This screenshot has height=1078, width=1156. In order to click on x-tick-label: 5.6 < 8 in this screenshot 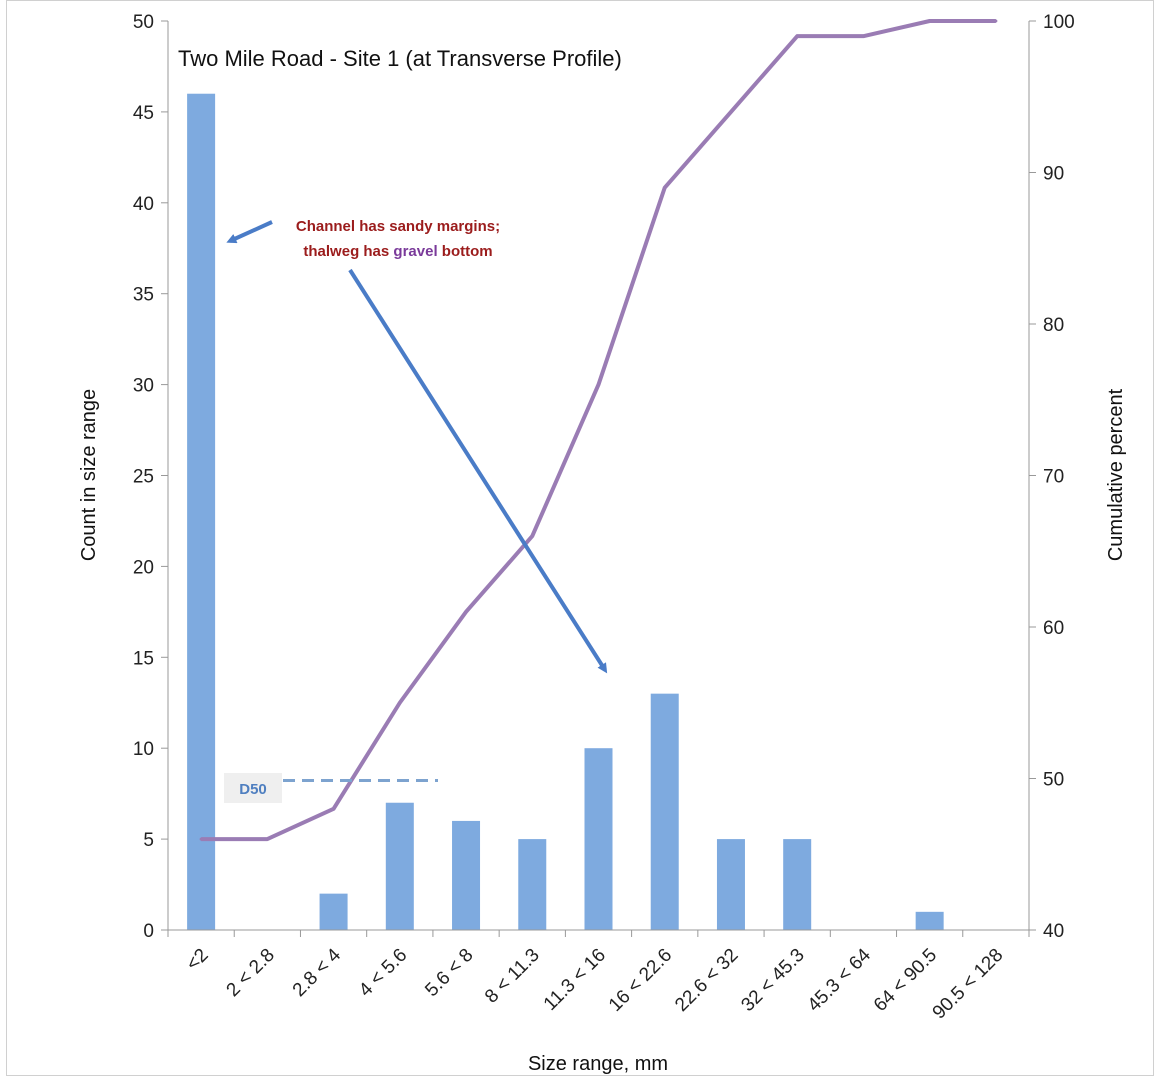, I will do `click(449, 973)`.